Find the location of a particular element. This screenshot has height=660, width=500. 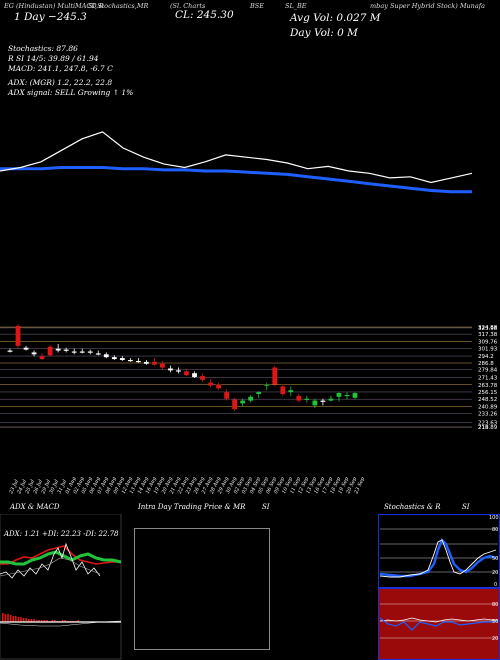

ema-line is located at coordinates (236, 180).